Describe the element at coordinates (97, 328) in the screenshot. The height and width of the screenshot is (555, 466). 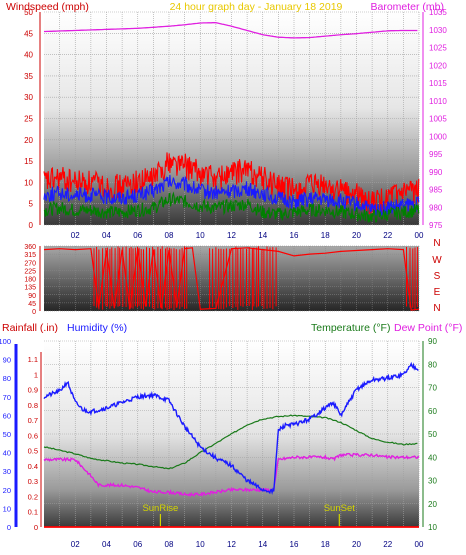
I see `humidity-title: Humidity (%)` at that location.